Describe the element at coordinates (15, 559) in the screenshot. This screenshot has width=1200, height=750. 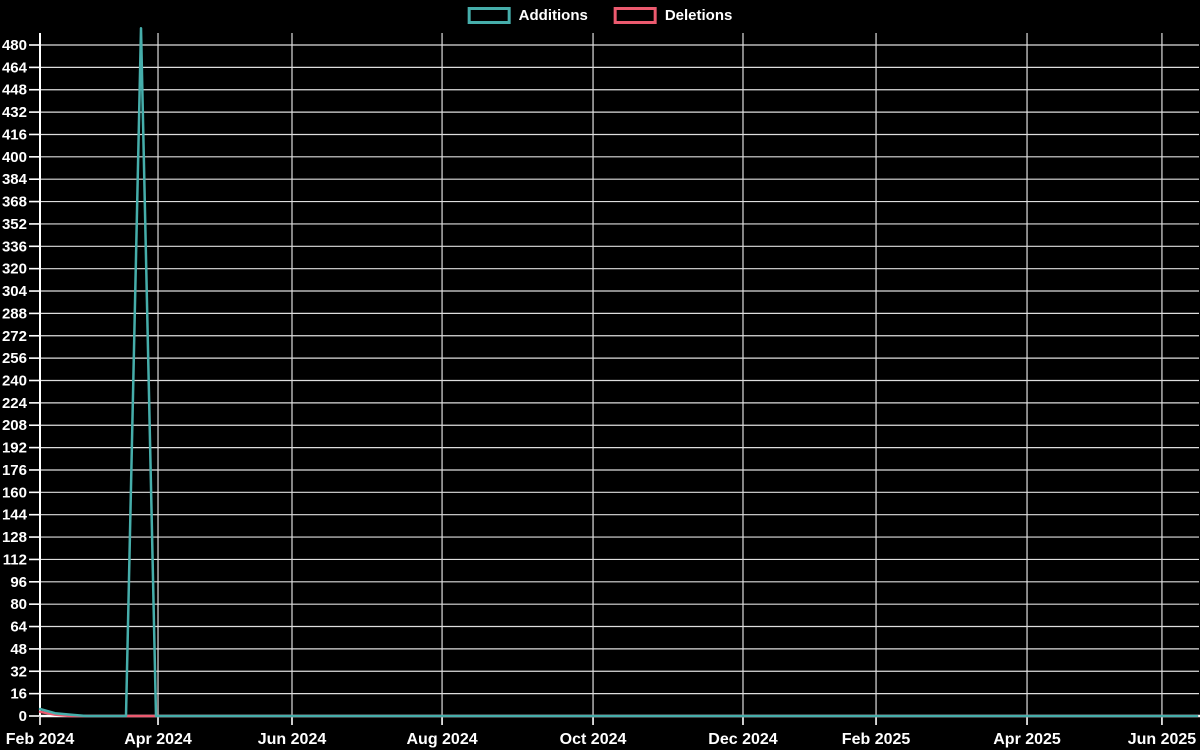
I see `y-tick-label: 112` at that location.